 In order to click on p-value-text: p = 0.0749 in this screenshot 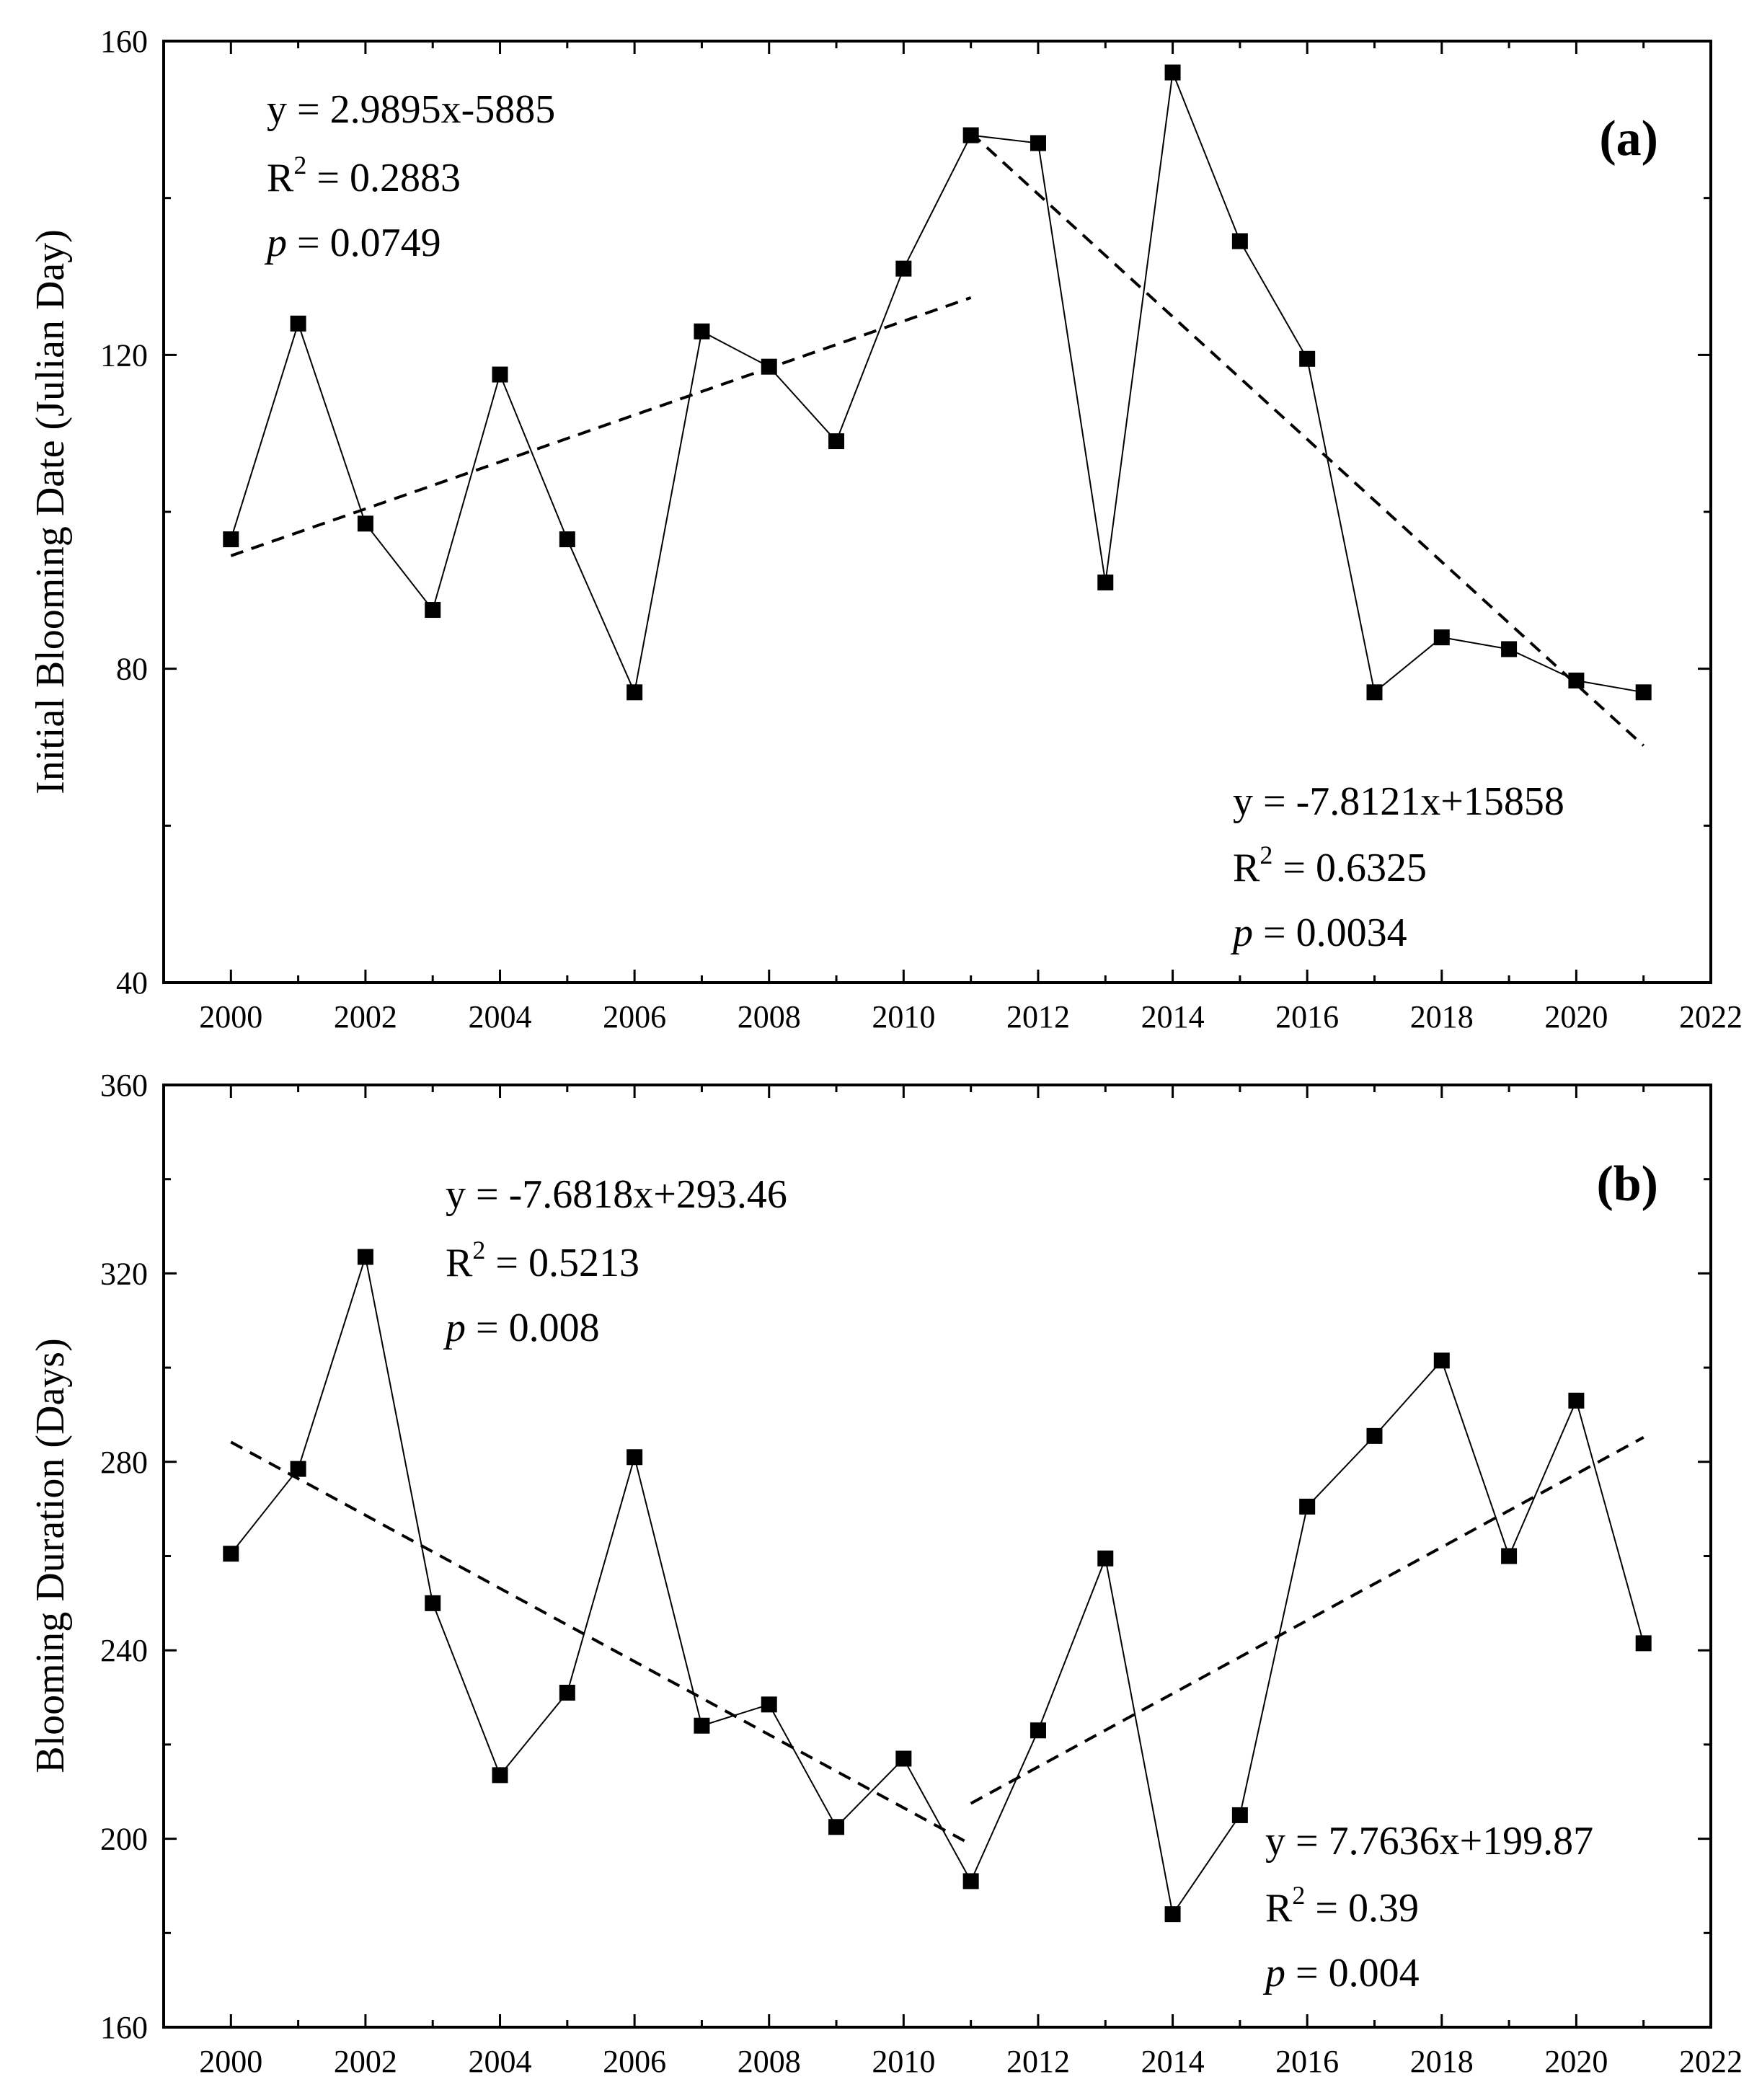, I will do `click(352, 243)`.